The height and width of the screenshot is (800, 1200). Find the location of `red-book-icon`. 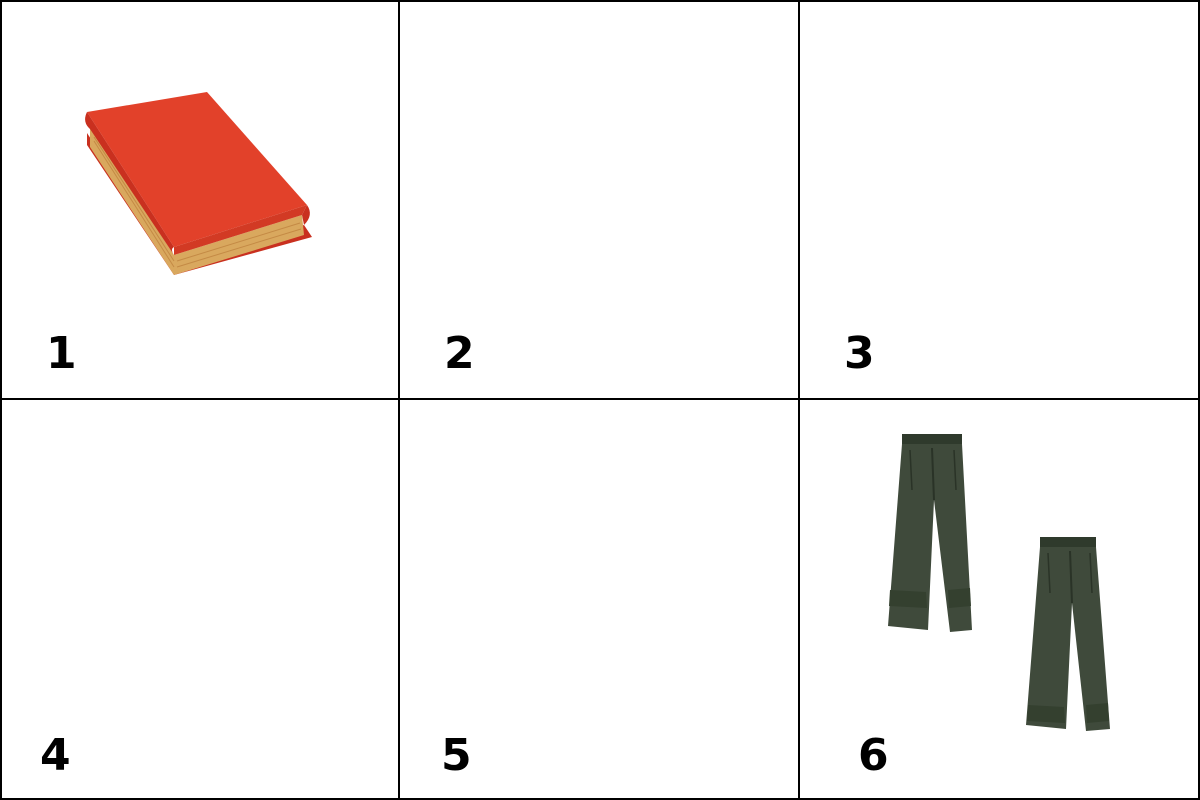

red-book-icon is located at coordinates (198, 183).